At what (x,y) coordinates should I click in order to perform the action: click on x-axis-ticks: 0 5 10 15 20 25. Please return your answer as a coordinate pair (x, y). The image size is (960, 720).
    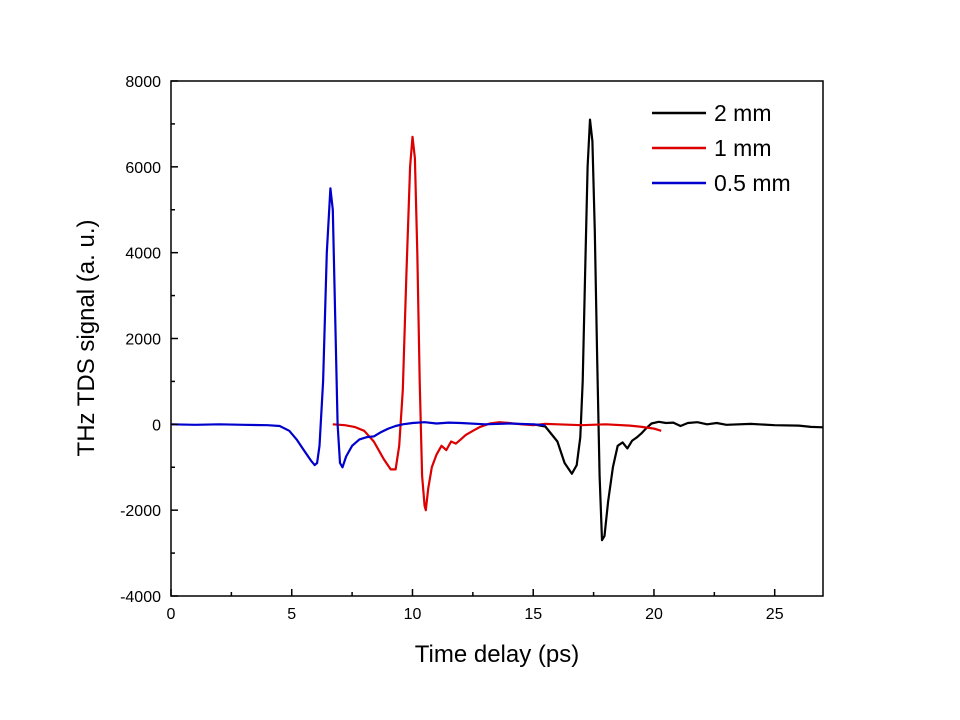
    Looking at the image, I should click on (475, 606).